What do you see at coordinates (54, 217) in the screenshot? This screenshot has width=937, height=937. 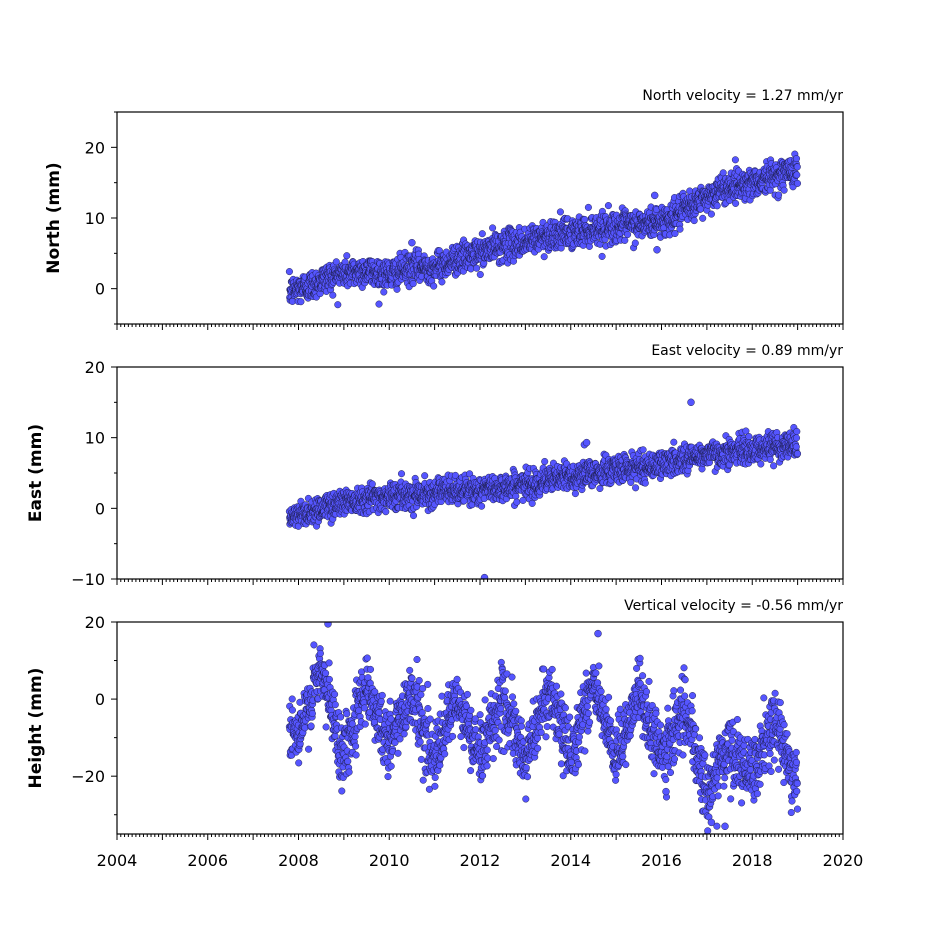 I see `north-axis-label: North (mm)` at bounding box center [54, 217].